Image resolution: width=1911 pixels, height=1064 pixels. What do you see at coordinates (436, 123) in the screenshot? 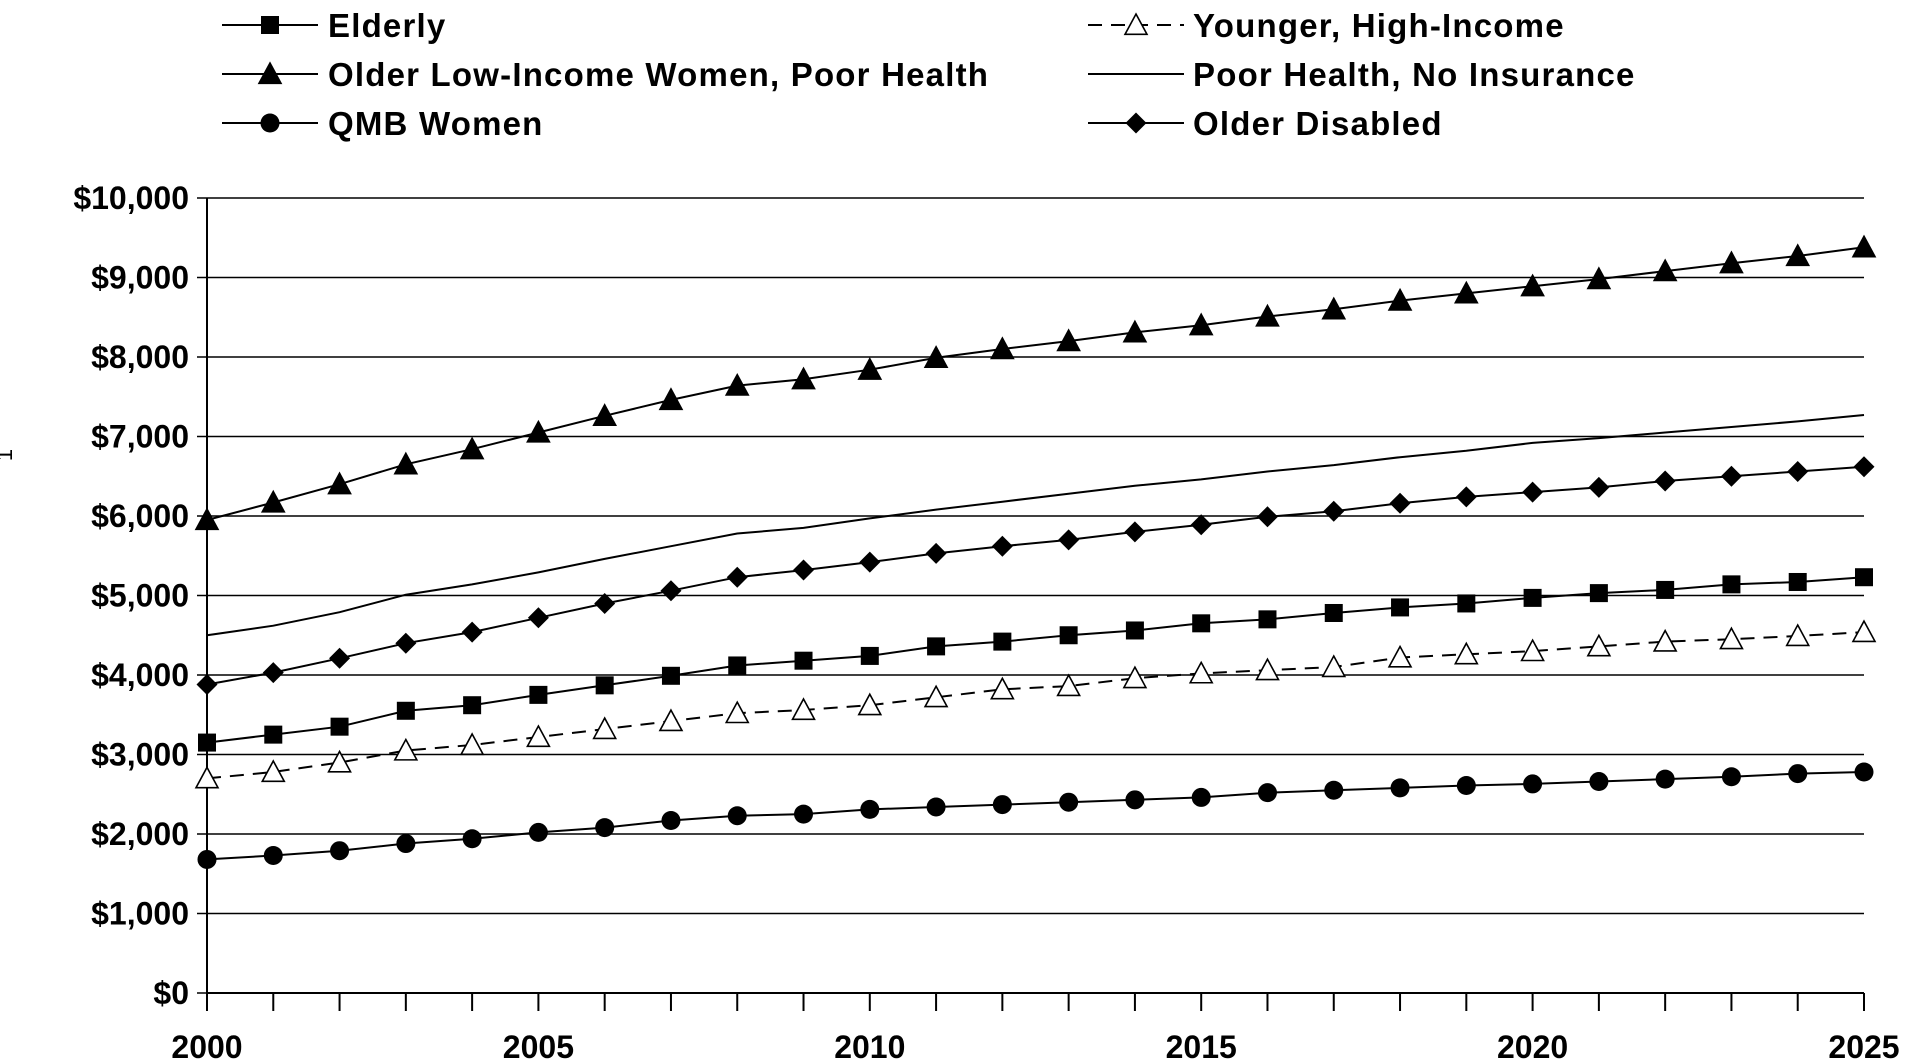
I see `legend-label: QMB Women` at bounding box center [436, 123].